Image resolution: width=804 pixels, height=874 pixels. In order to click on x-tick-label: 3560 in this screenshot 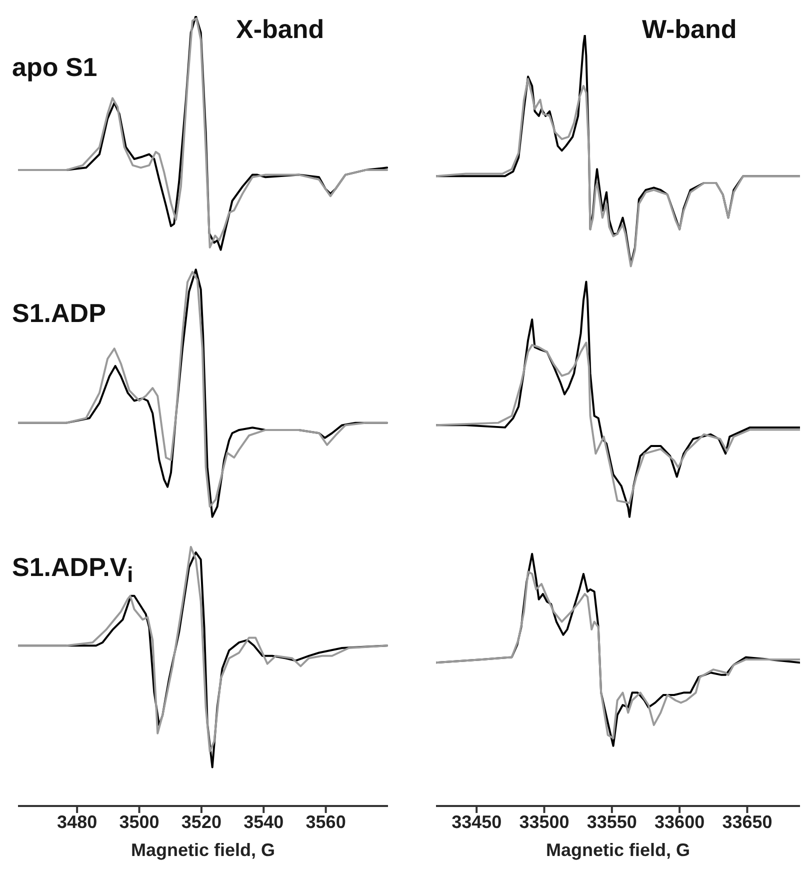, I will do `click(326, 822)`.